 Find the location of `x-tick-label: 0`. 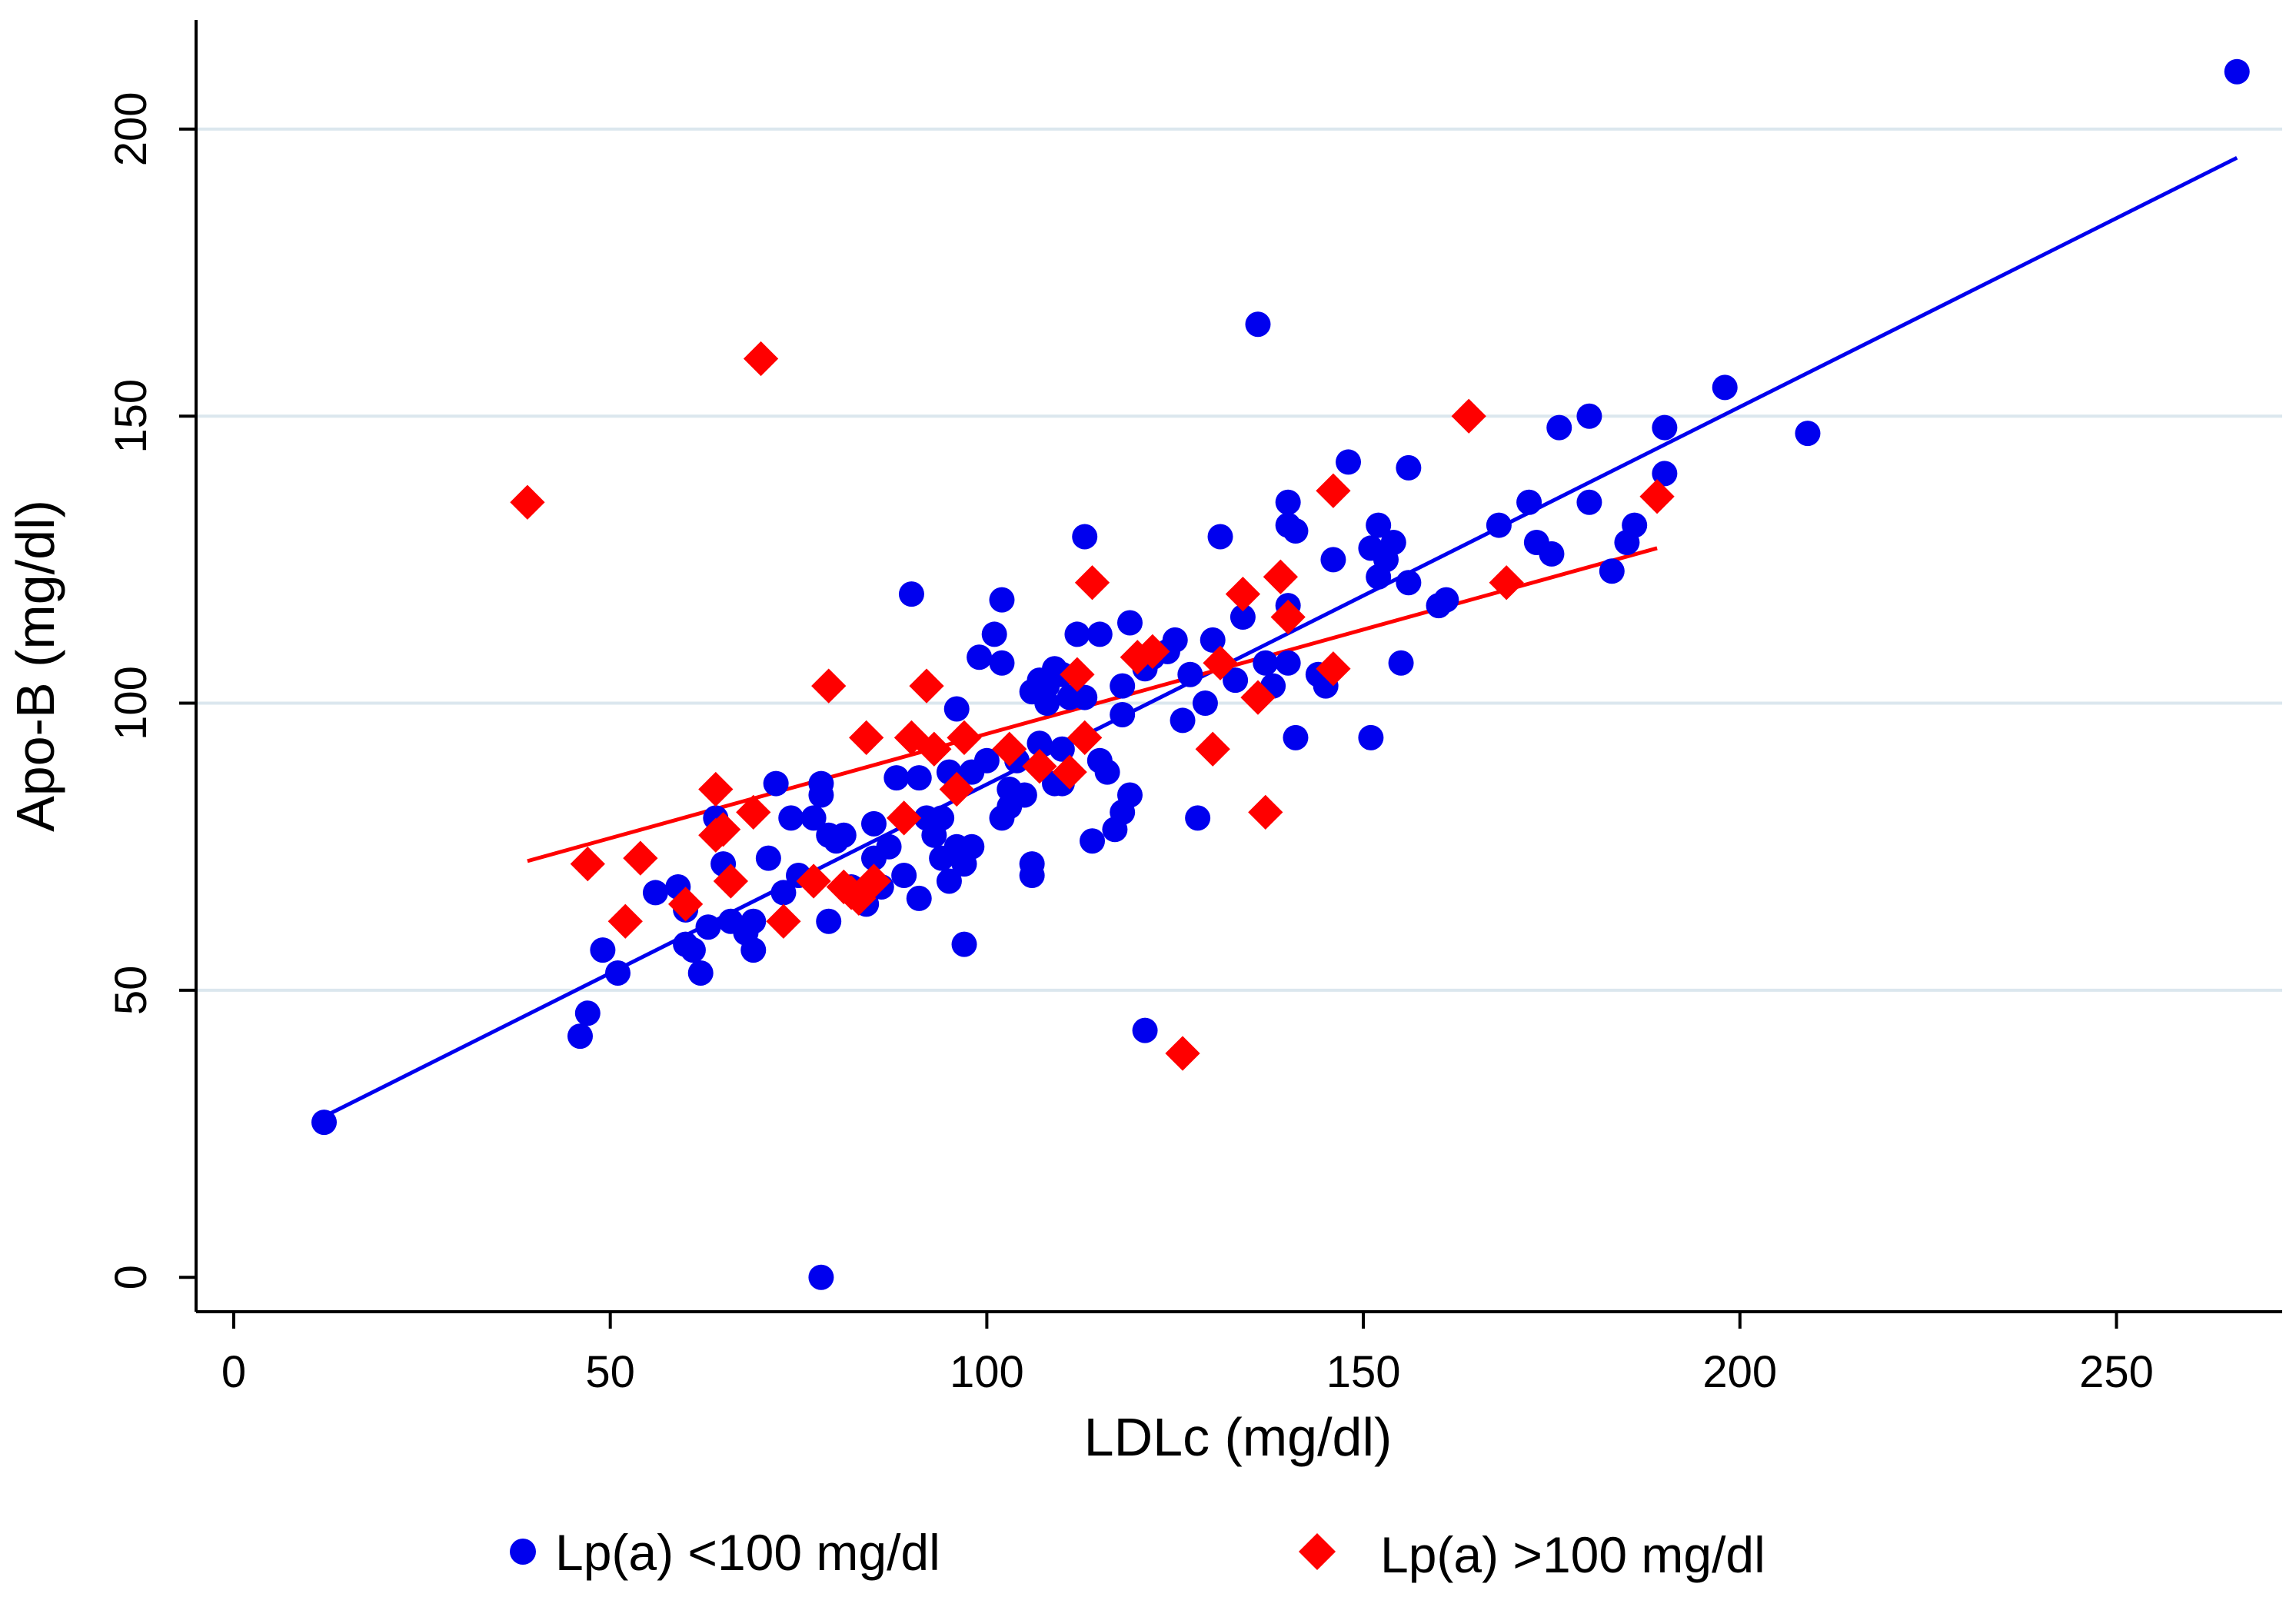

x-tick-label: 0 is located at coordinates (233, 1372).